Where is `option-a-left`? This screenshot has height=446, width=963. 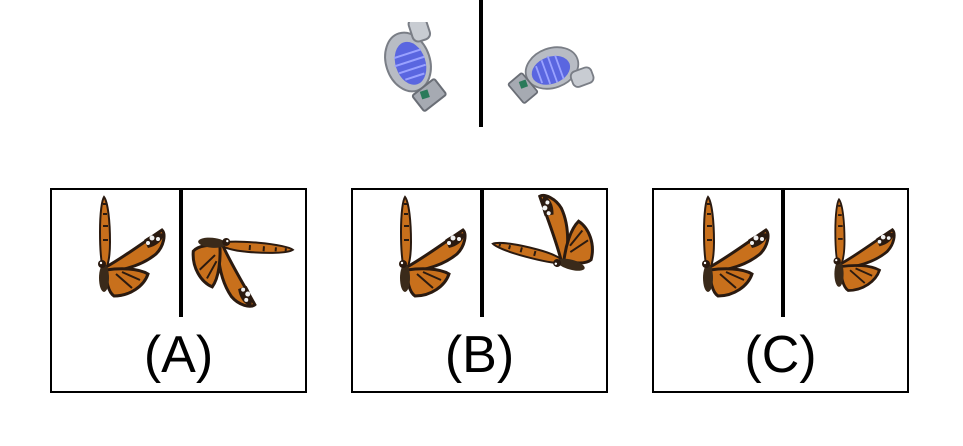 option-a-left is located at coordinates (115, 253).